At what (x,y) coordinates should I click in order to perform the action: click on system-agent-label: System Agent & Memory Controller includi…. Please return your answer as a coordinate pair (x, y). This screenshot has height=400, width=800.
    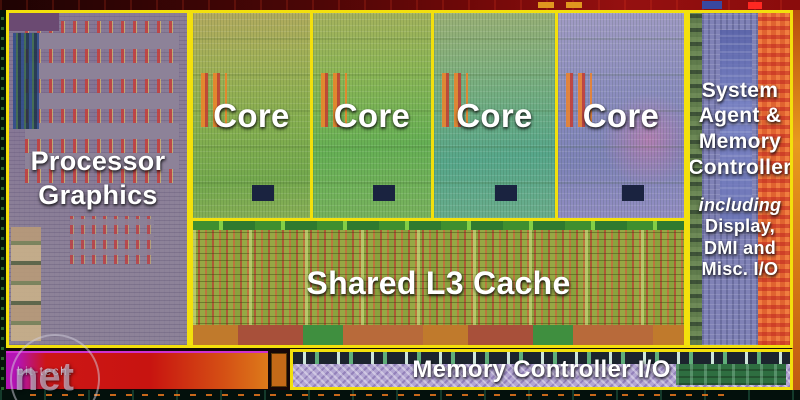
    Looking at the image, I should click on (740, 179).